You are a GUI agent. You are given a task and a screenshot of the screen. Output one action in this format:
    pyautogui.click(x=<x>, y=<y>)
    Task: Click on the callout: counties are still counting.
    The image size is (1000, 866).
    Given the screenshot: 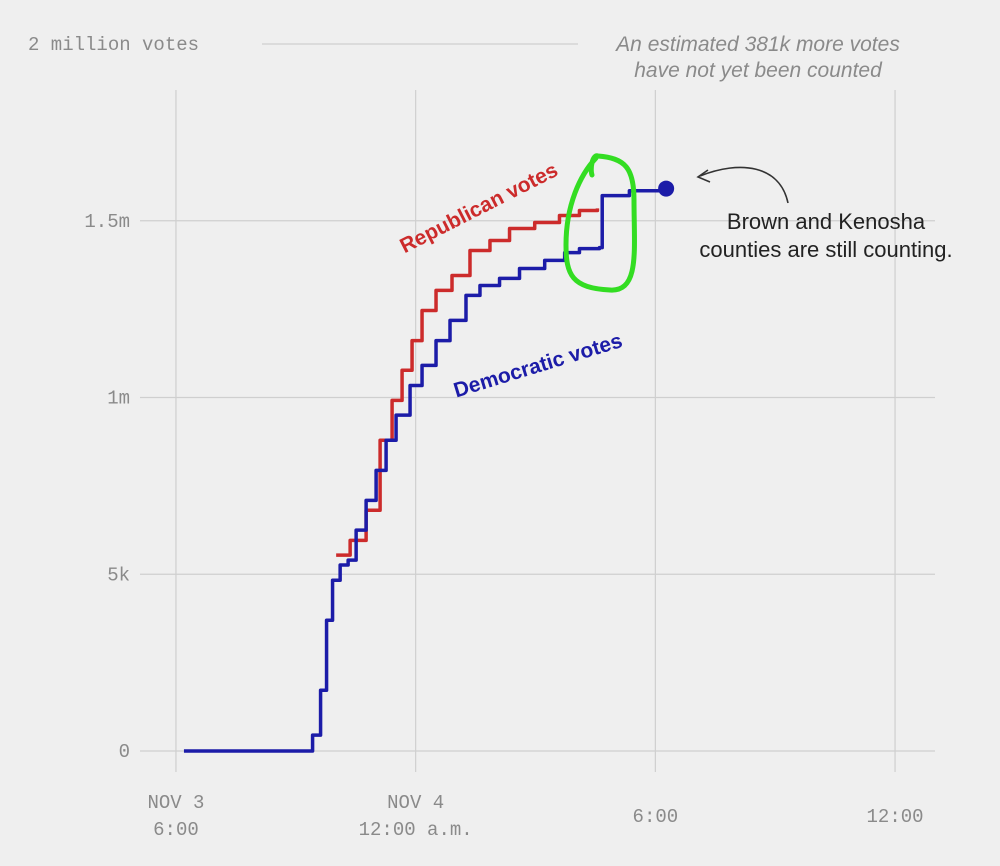 What is the action you would take?
    pyautogui.click(x=825, y=249)
    